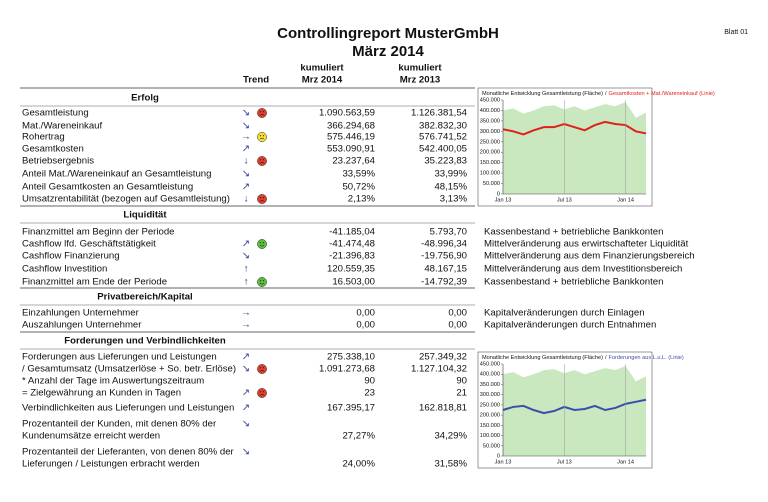 Image resolution: width=768 pixels, height=502 pixels. What do you see at coordinates (64, 269) in the screenshot?
I see `row-label: Cashflow Investition` at bounding box center [64, 269].